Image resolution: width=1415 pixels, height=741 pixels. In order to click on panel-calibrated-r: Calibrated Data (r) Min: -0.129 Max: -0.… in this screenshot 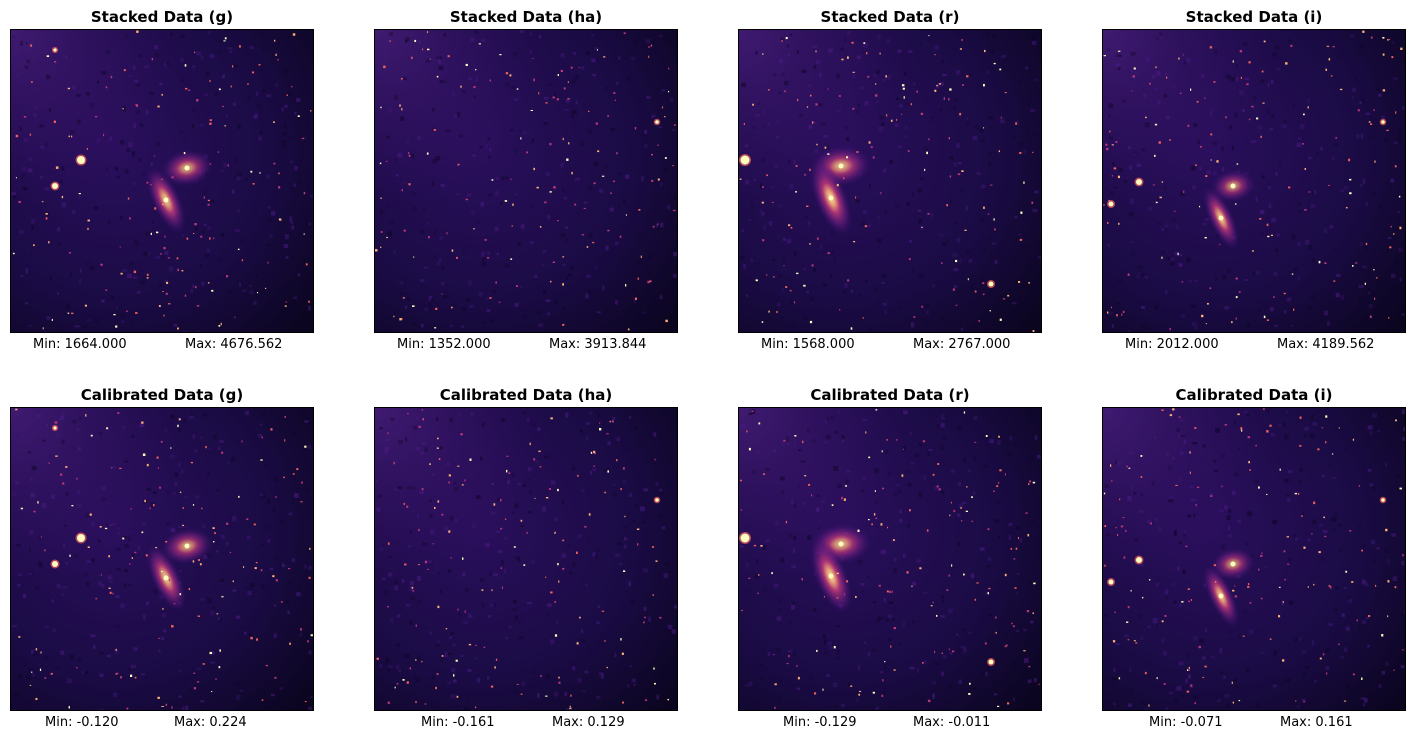, I will do `click(890, 556)`.